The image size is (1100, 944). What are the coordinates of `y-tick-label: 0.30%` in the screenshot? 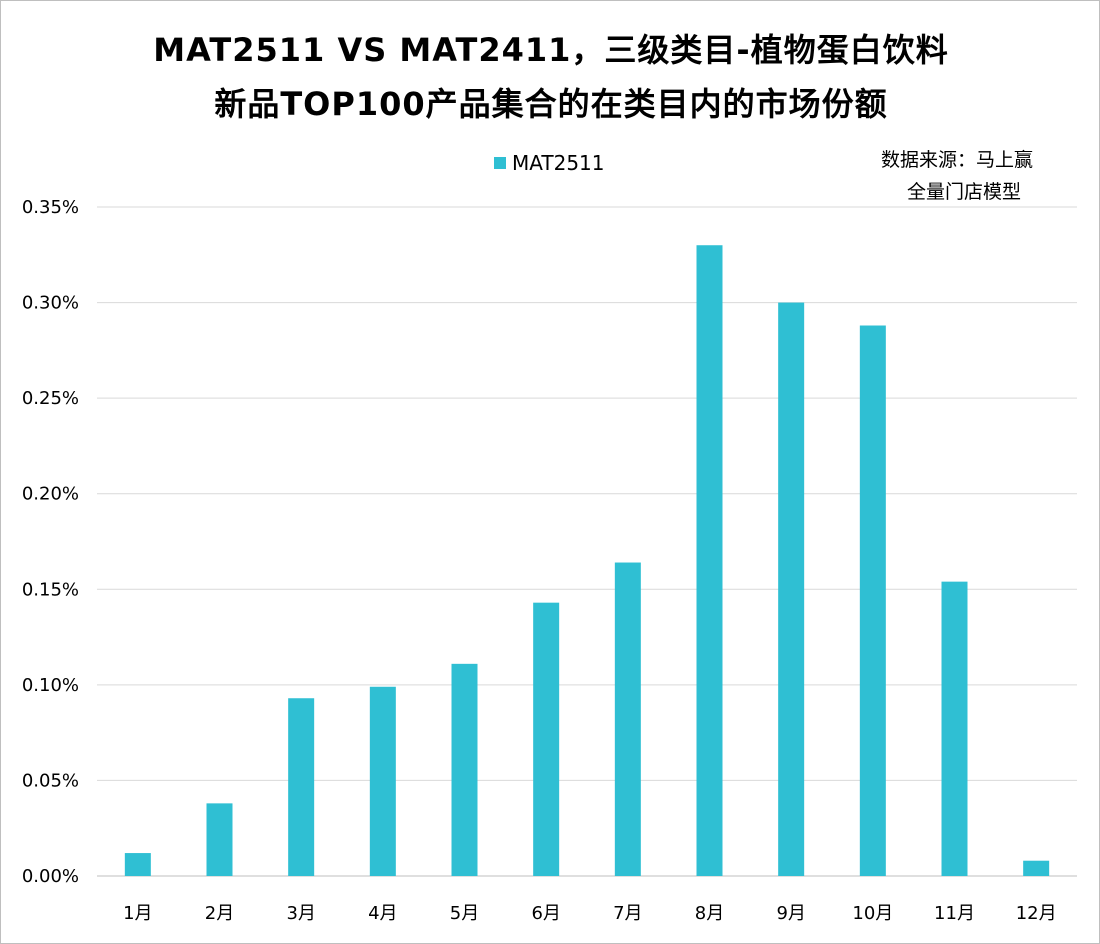 It's located at (50, 303).